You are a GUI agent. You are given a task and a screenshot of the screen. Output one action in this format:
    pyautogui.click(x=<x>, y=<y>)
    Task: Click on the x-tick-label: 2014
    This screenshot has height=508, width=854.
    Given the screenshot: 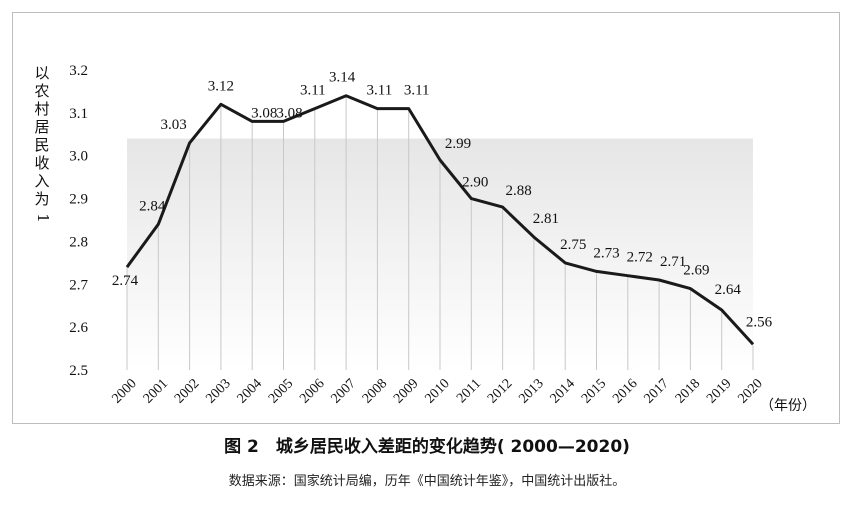 What is the action you would take?
    pyautogui.click(x=563, y=391)
    